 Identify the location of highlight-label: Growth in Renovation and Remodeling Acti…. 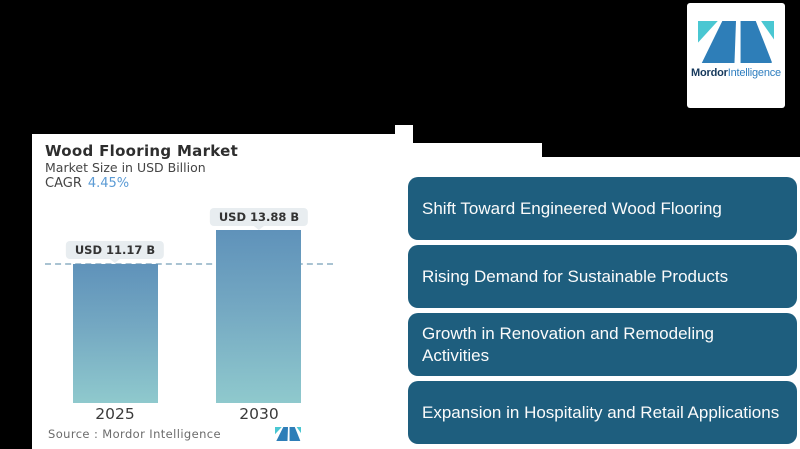
(568, 344).